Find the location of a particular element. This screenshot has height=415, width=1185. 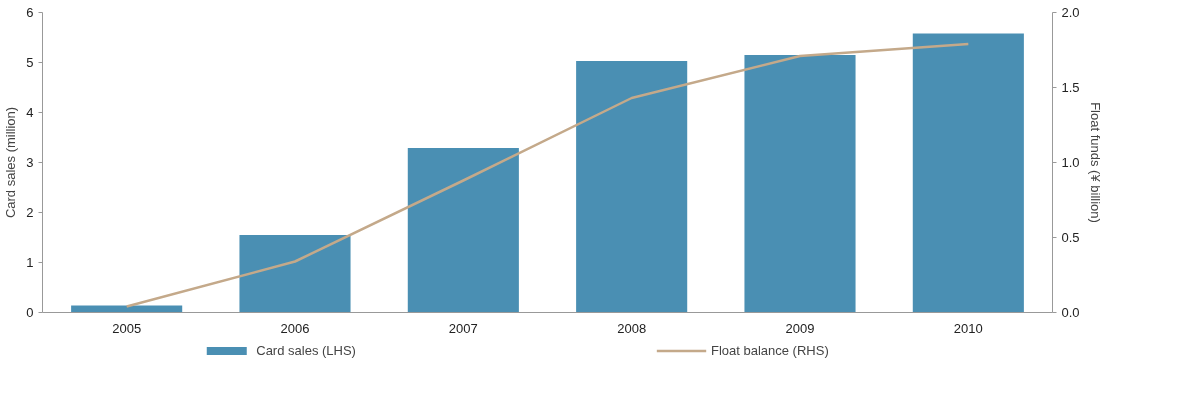

y-tick-label: 4 is located at coordinates (30, 112).